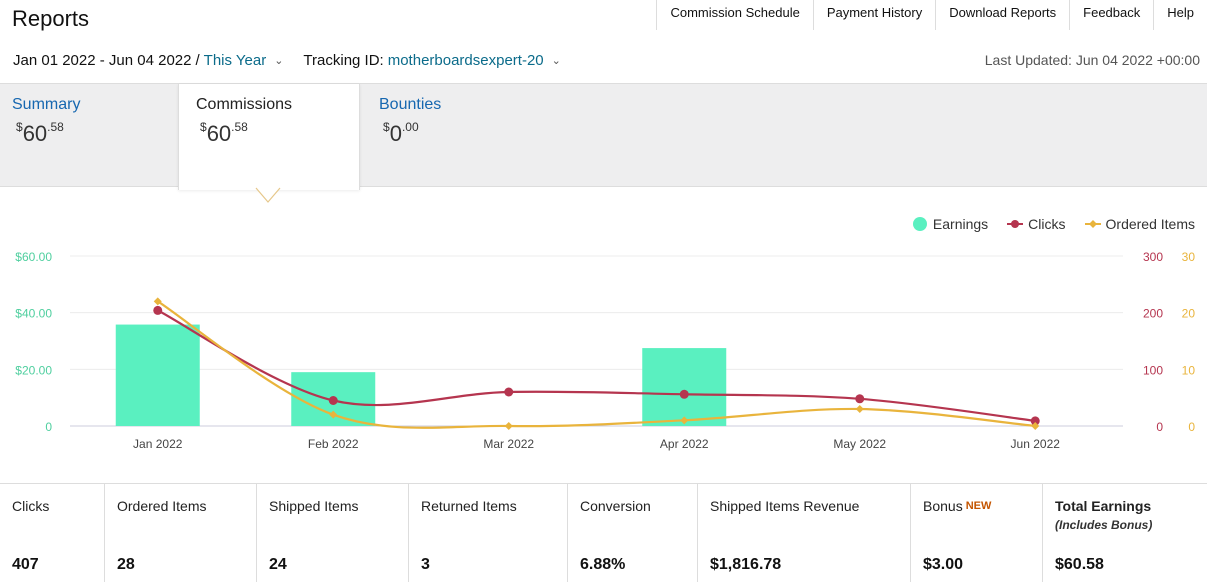  Describe the element at coordinates (102, 60) in the screenshot. I see `date-range: Jan 01 2022 - Jun 04 2022` at that location.